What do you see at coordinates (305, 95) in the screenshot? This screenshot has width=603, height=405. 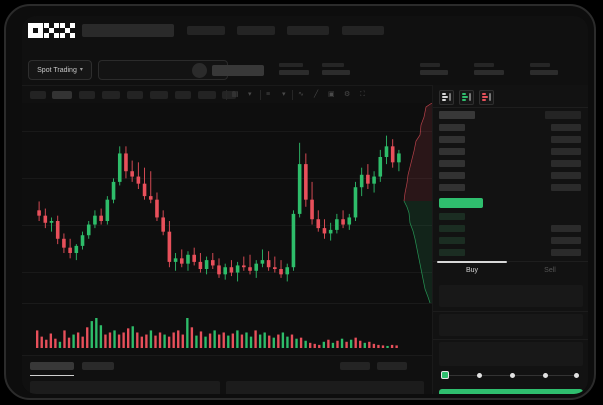 I see `chart-toolbar: ▤ ▾ ≡ ▾ ∿ ╱ ▣ ⚙ ⛶` at bounding box center [305, 95].